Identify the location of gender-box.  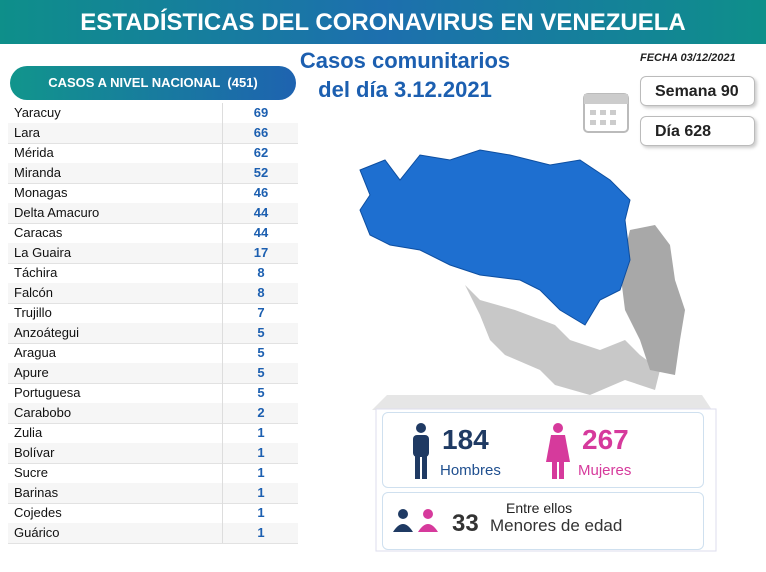
(543, 450).